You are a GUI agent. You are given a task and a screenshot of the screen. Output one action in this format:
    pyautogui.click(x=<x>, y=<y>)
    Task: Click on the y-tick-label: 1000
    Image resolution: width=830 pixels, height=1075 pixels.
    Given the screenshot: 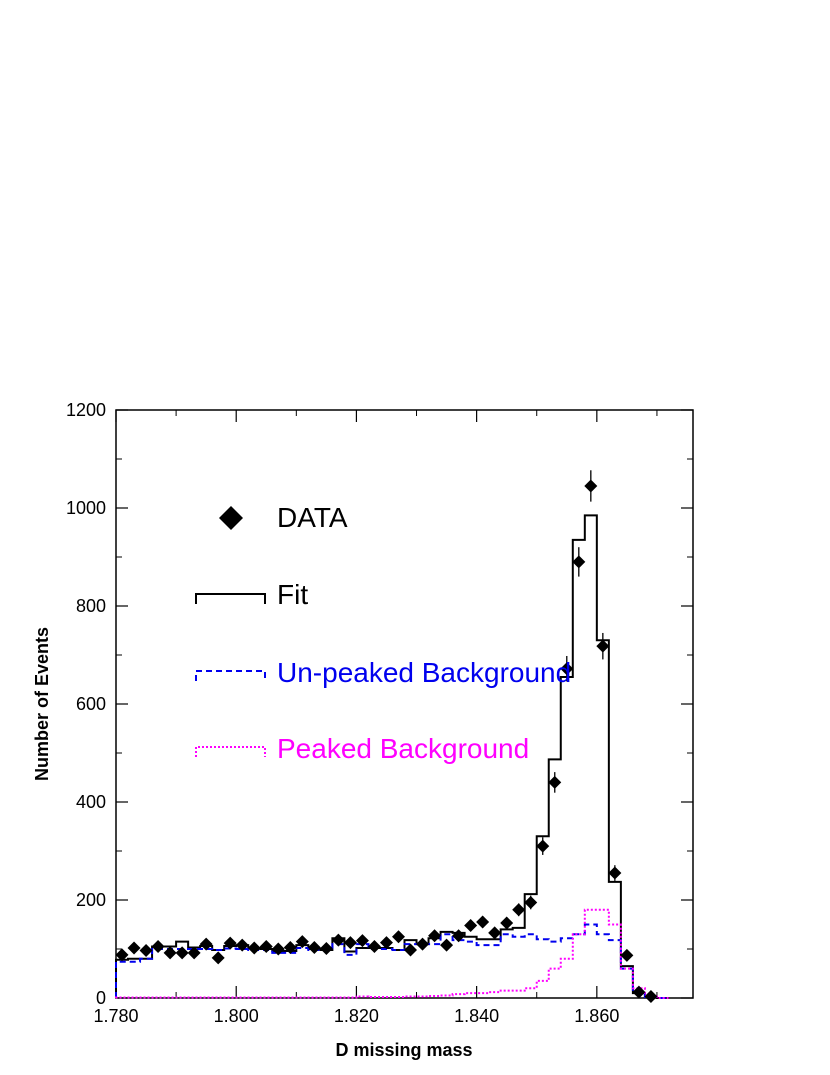 What is the action you would take?
    pyautogui.click(x=86, y=508)
    